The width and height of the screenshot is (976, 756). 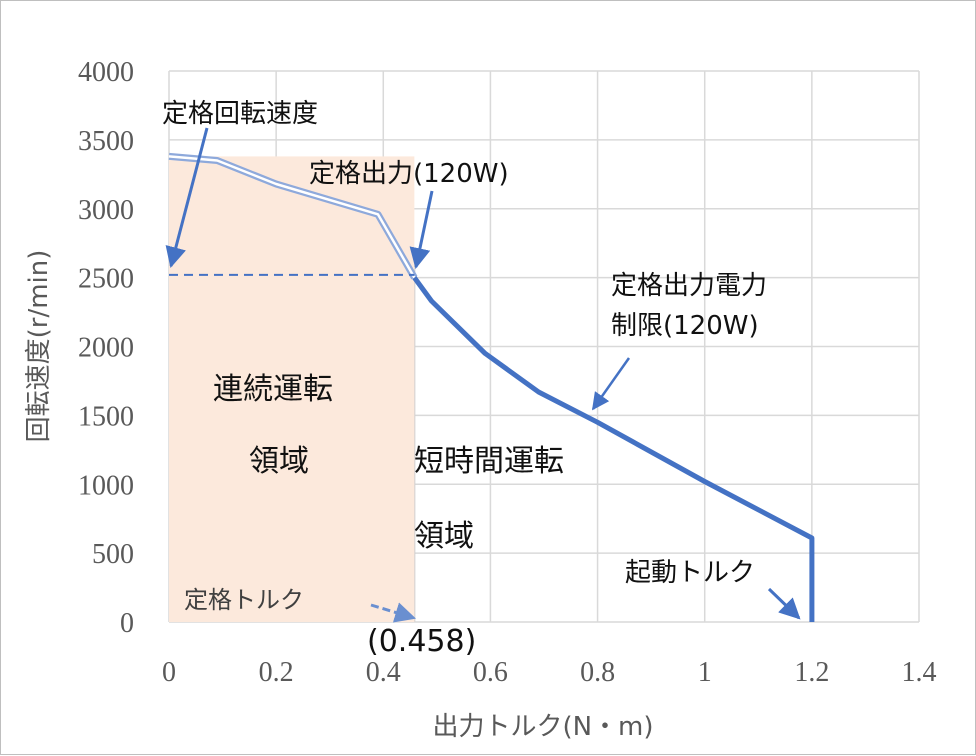 What do you see at coordinates (383, 672) in the screenshot?
I see `x-tick-label-2: 0.4` at bounding box center [383, 672].